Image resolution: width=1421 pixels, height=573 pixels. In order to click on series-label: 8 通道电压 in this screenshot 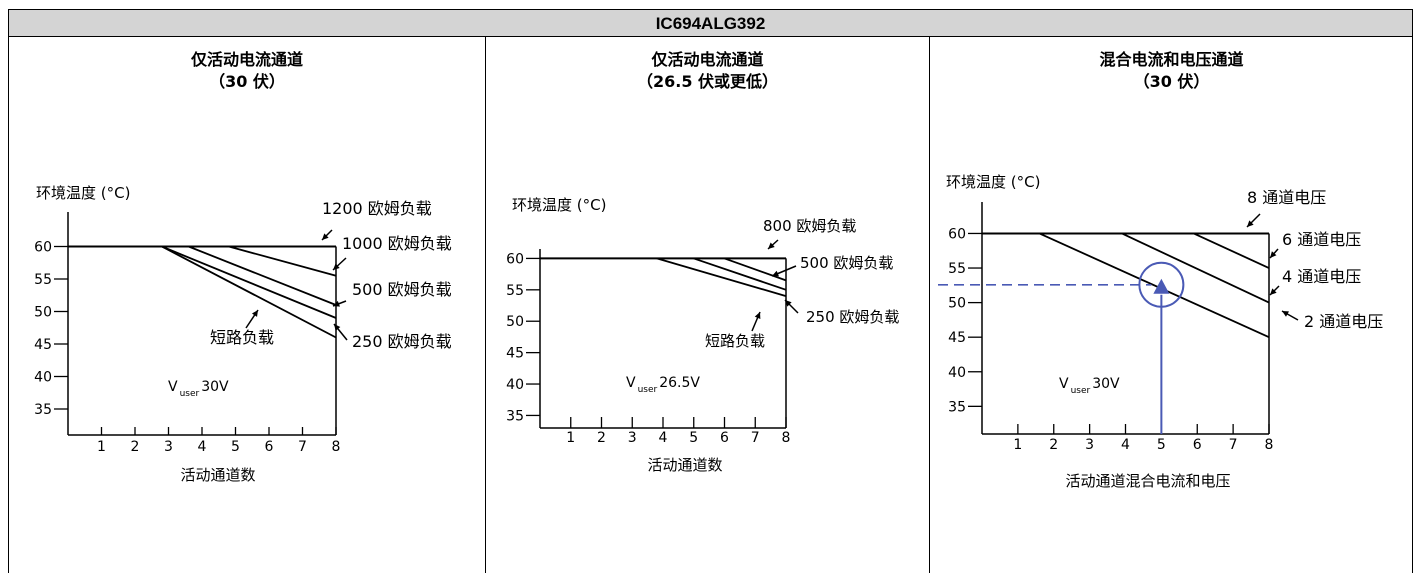, I will do `click(1286, 197)`.